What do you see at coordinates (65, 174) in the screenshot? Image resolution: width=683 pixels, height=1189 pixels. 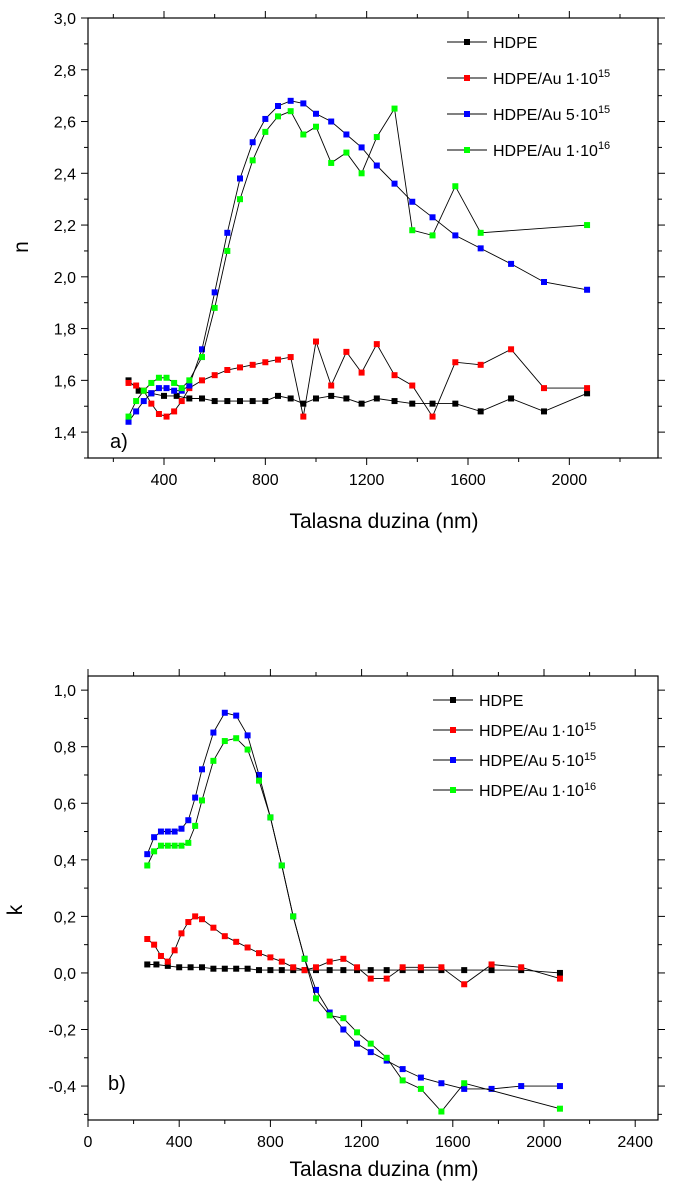 I see `y-tick-label: 2,4` at bounding box center [65, 174].